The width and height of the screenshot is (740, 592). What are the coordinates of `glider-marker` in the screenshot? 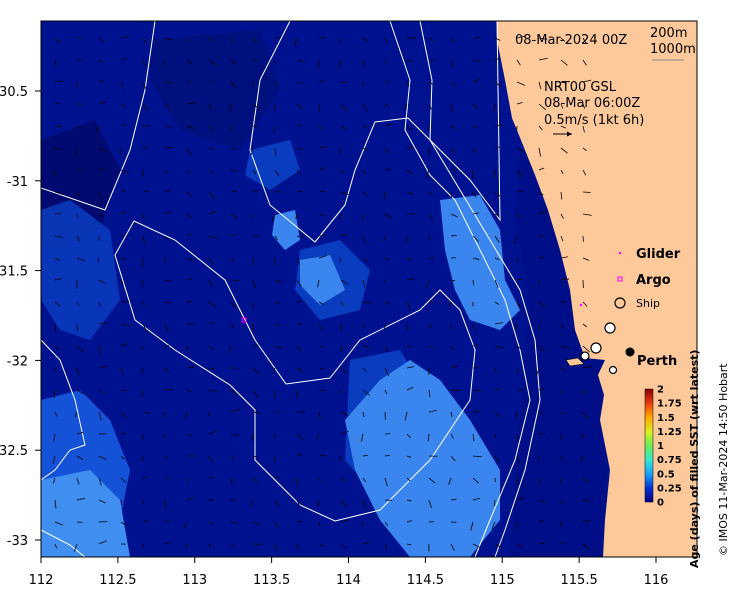 It's located at (581, 305).